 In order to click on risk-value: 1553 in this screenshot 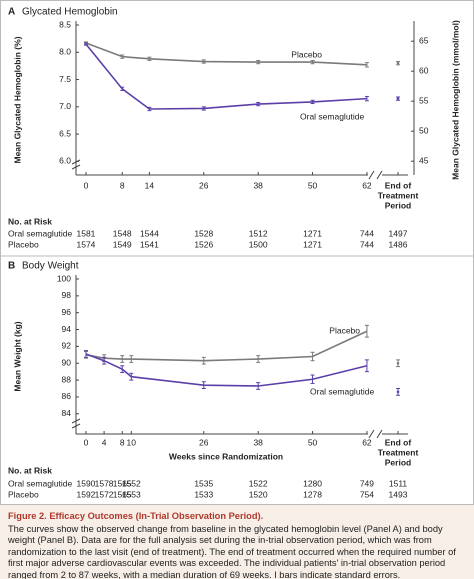, I will do `click(131, 494)`.